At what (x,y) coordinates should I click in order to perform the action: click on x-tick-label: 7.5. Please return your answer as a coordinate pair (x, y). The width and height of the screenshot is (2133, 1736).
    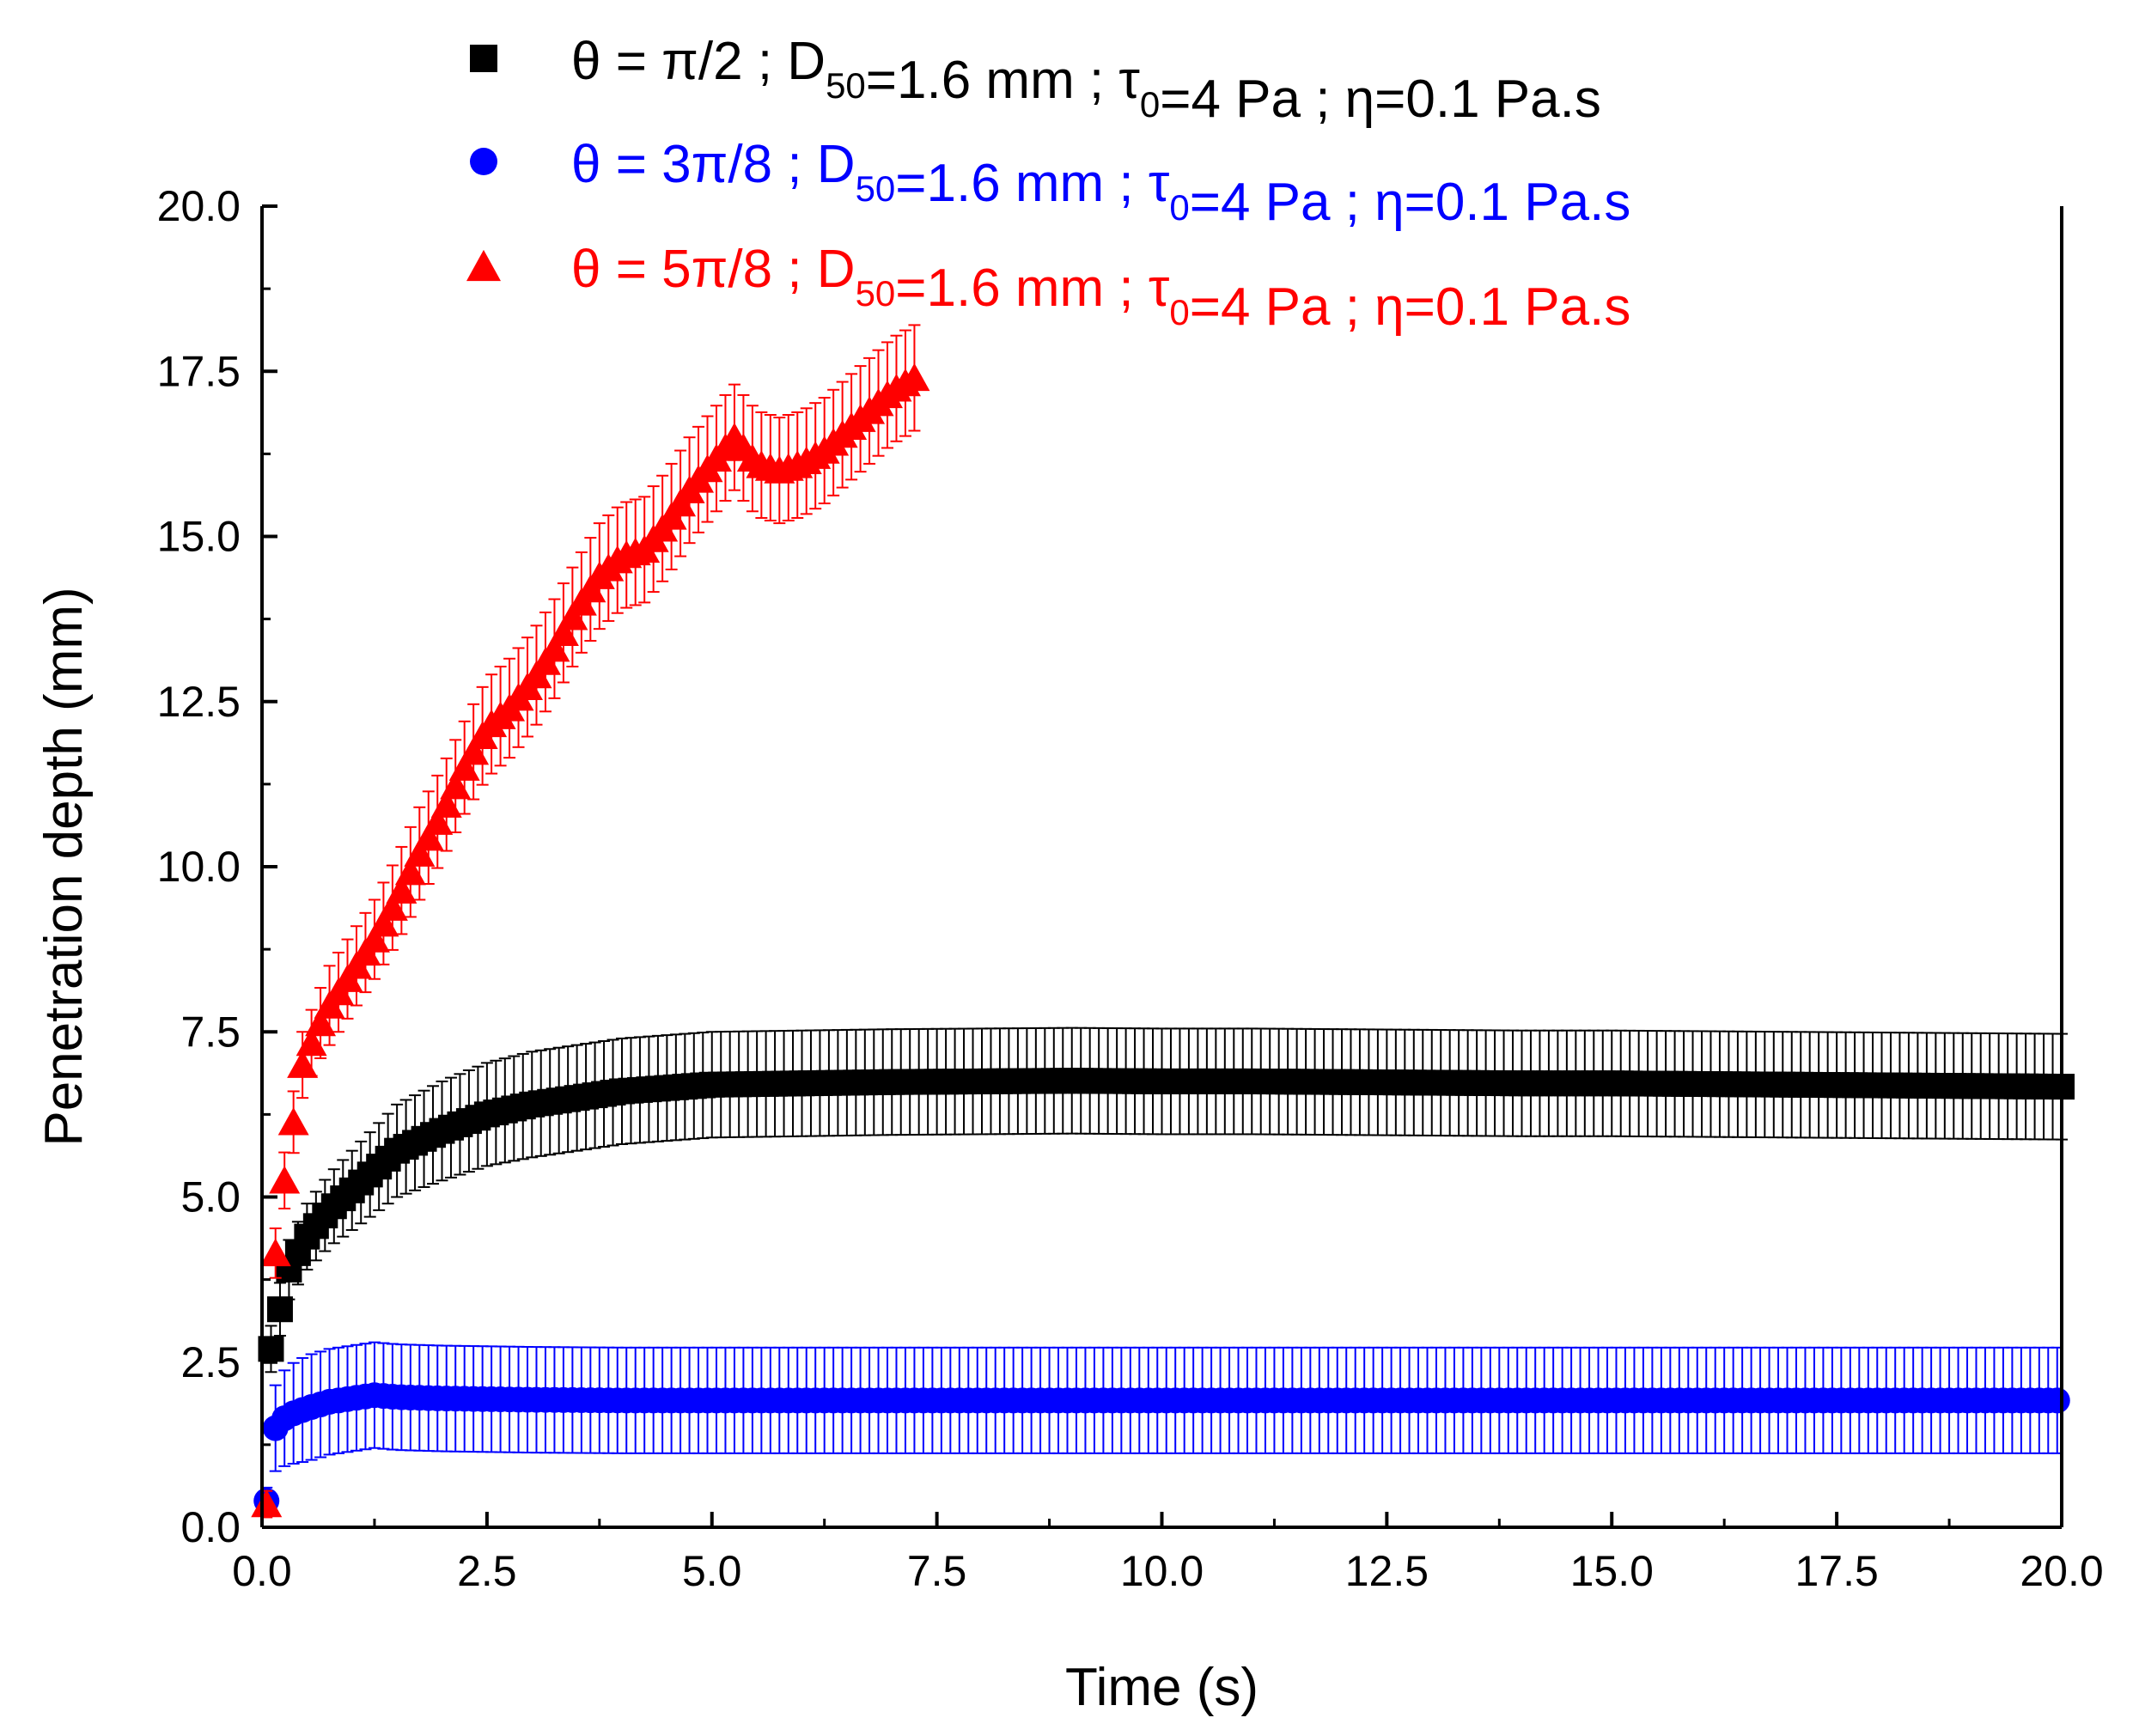
    Looking at the image, I should click on (937, 1571).